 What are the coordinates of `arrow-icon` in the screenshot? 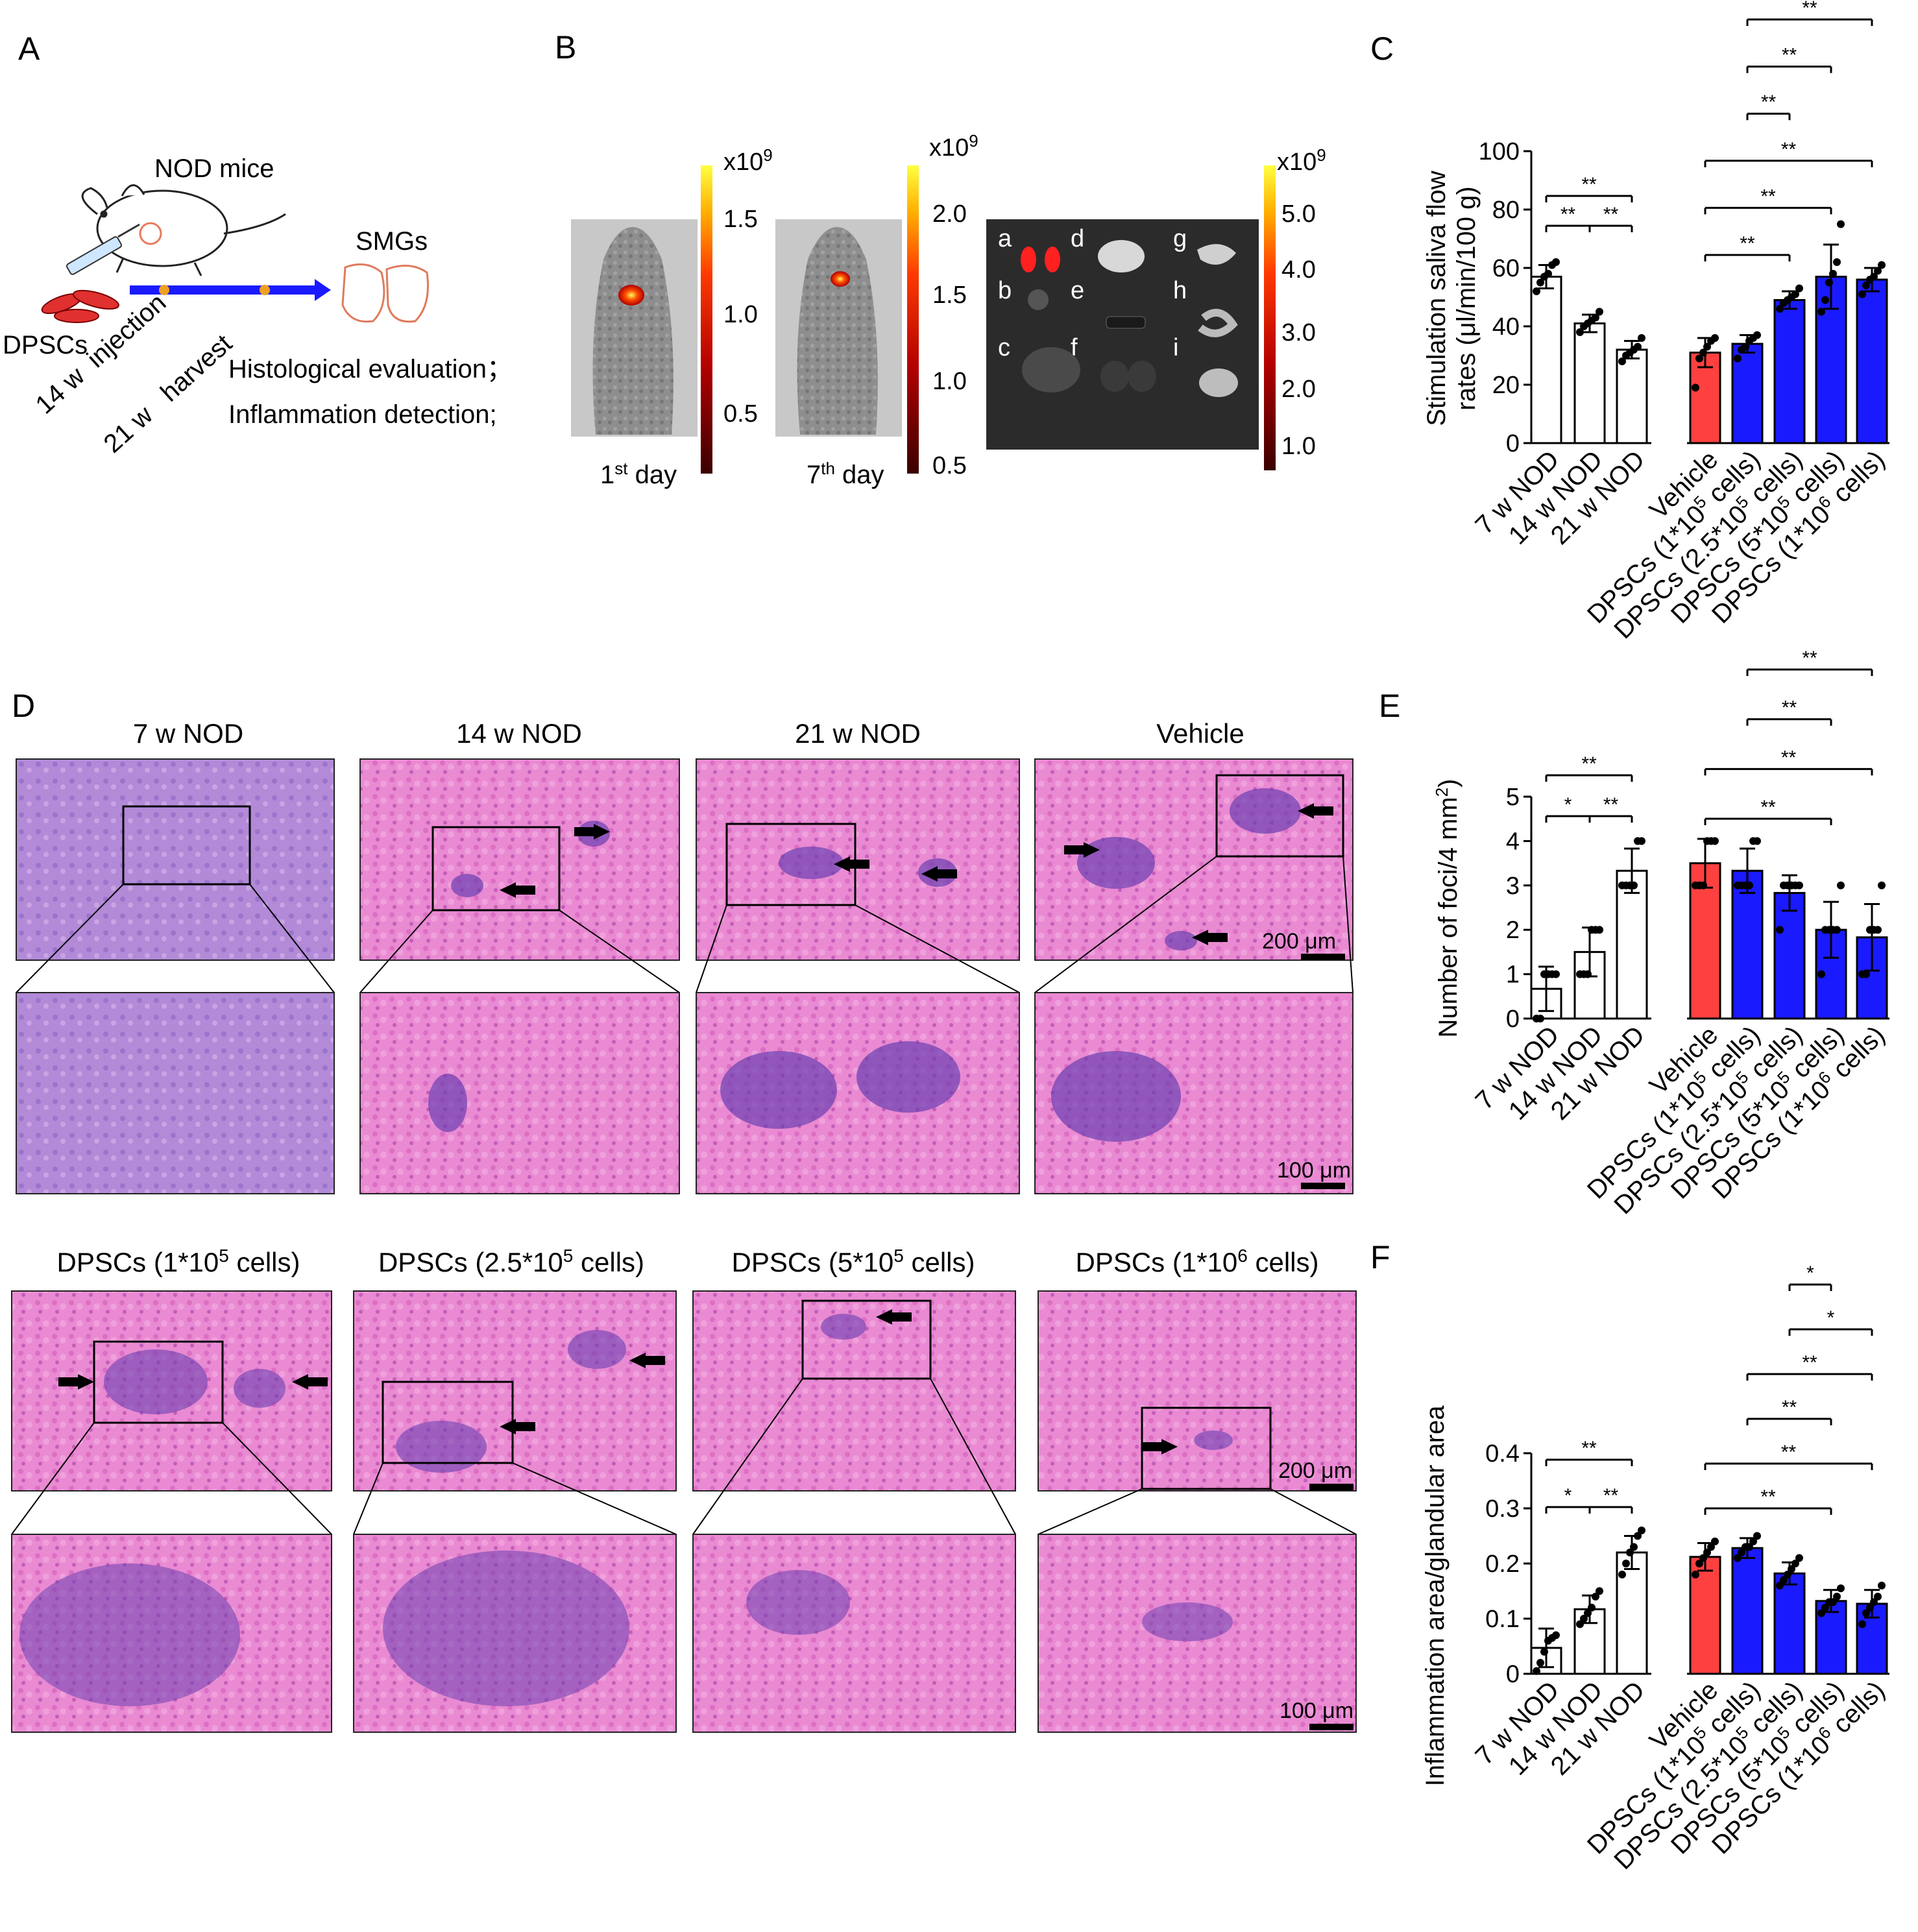 It's located at (916, 874).